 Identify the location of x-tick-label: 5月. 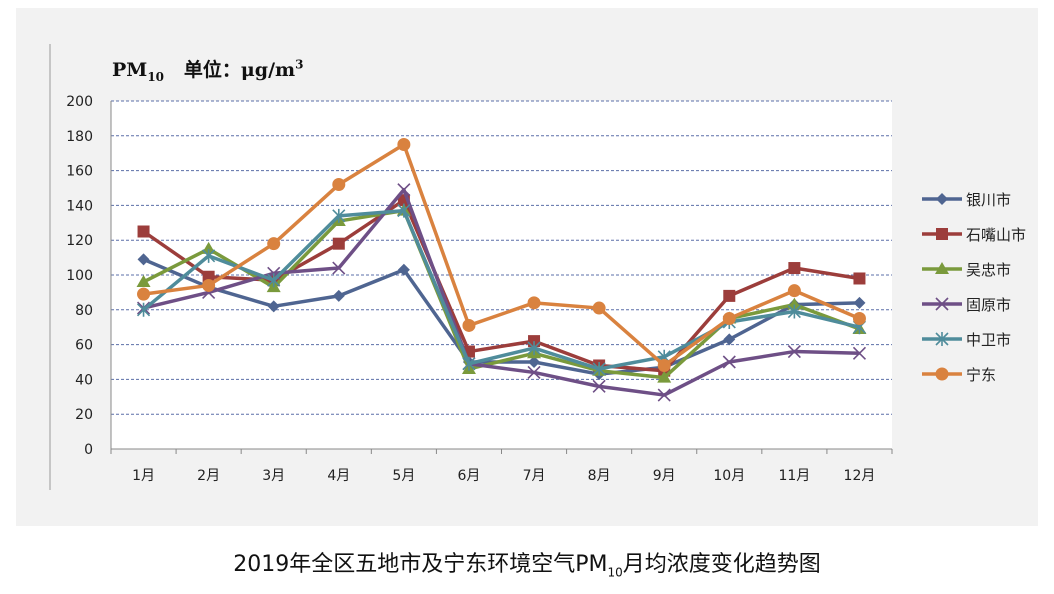
(403, 476).